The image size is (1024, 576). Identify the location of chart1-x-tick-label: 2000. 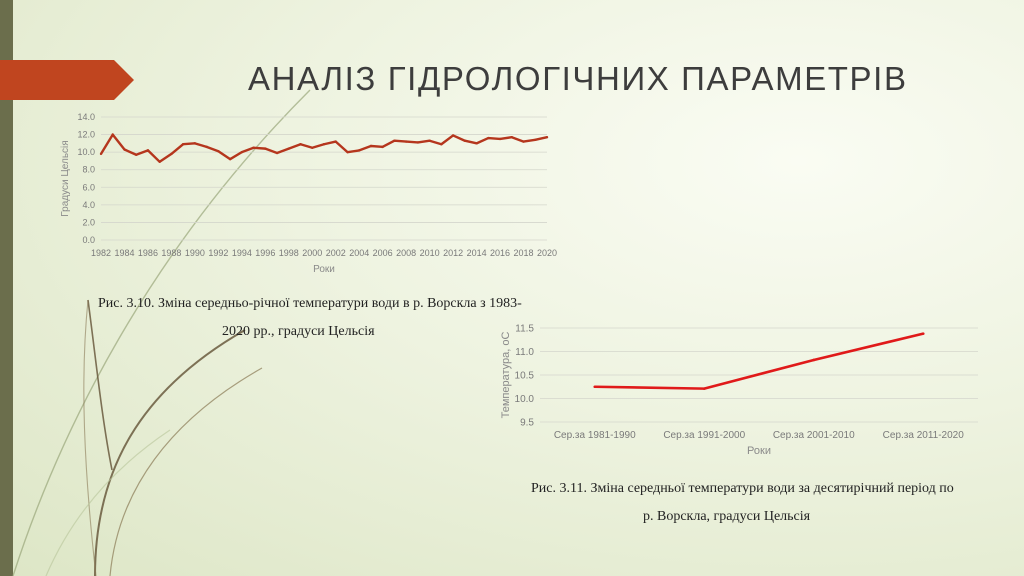
(312, 253).